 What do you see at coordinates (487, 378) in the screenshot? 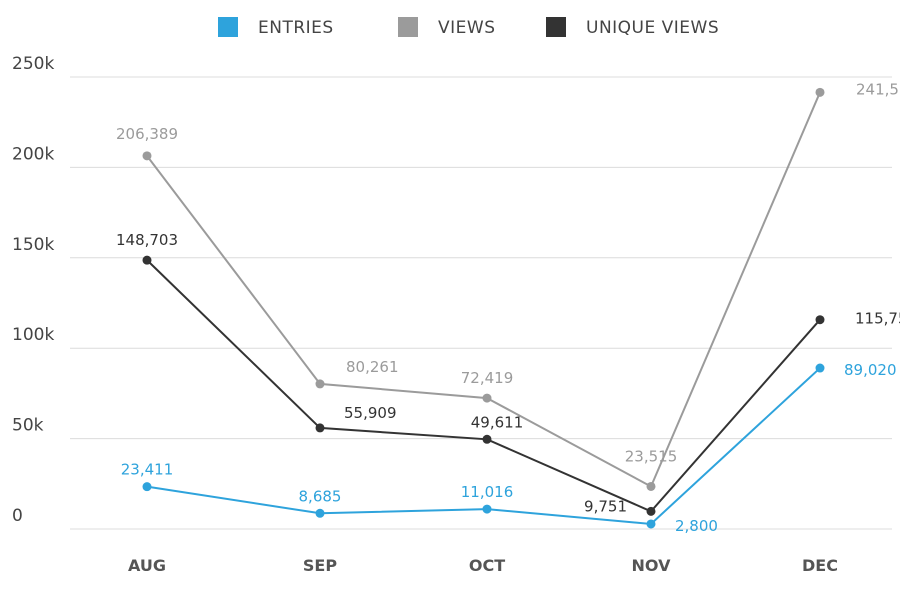
I see `data-label: 72,419` at bounding box center [487, 378].